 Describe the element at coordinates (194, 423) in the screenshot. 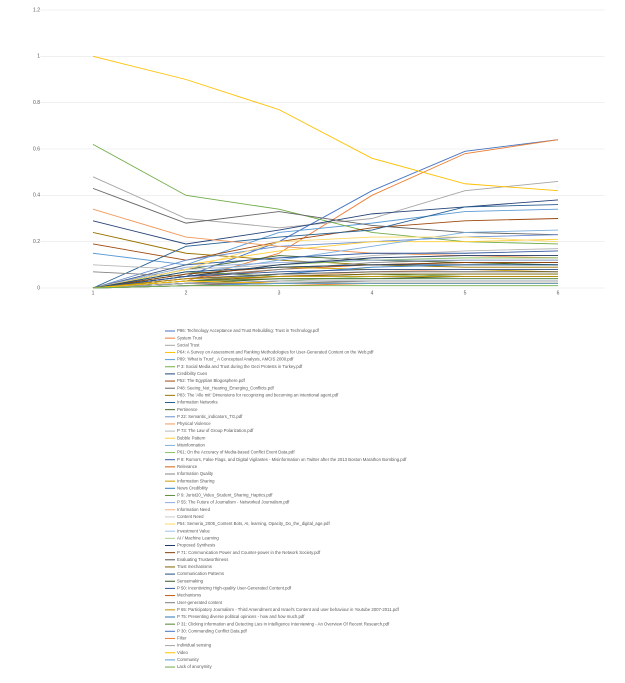

I see `legend-label: Physical Violence` at that location.